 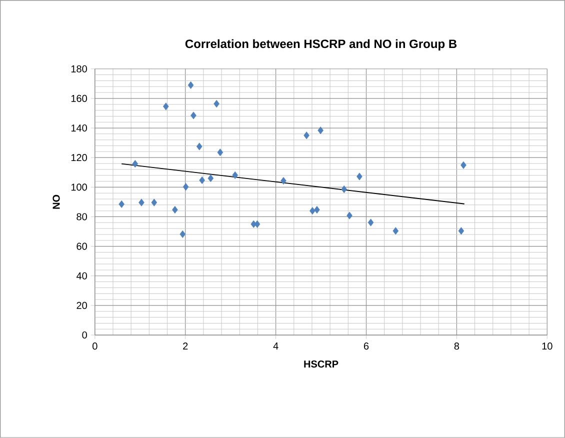 What do you see at coordinates (185, 346) in the screenshot?
I see `x-tick-label: 2` at bounding box center [185, 346].